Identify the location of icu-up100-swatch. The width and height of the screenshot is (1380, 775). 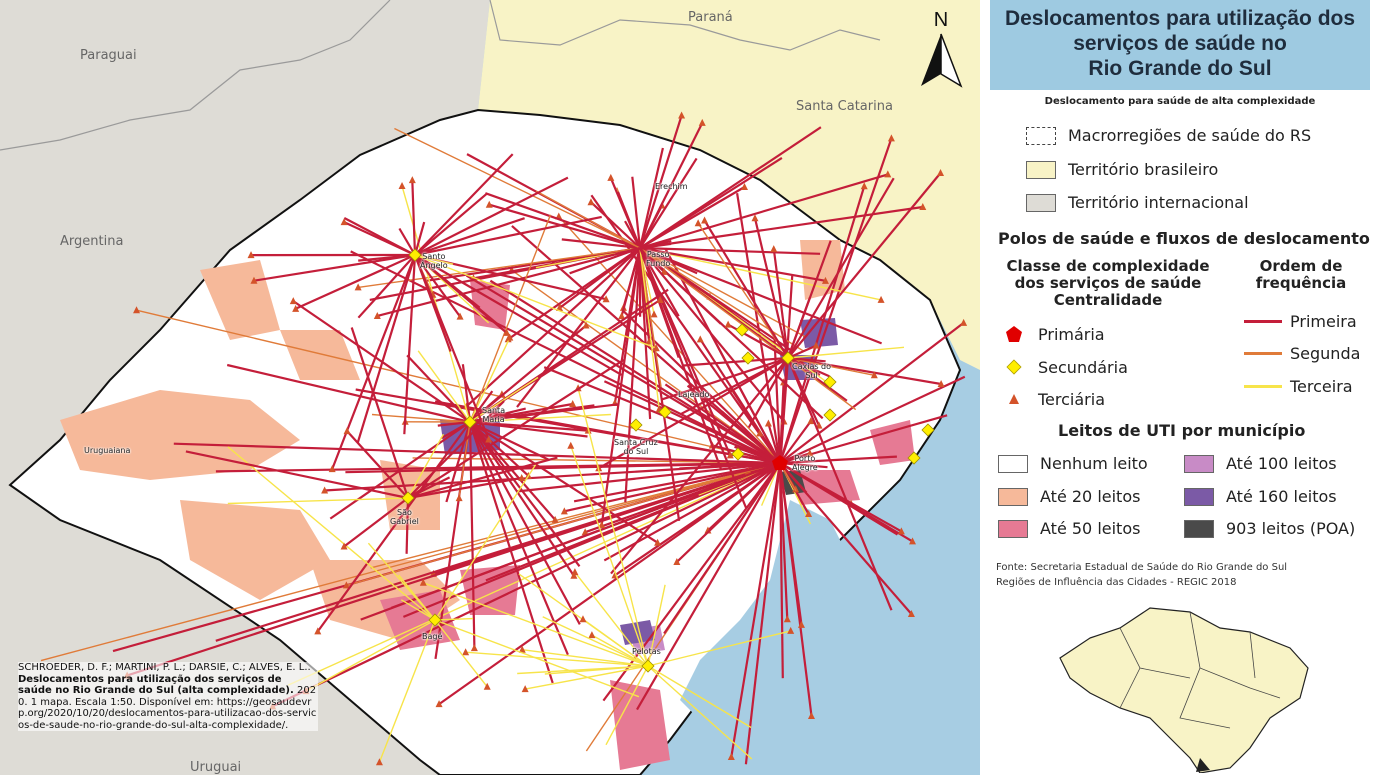
(1199, 463).